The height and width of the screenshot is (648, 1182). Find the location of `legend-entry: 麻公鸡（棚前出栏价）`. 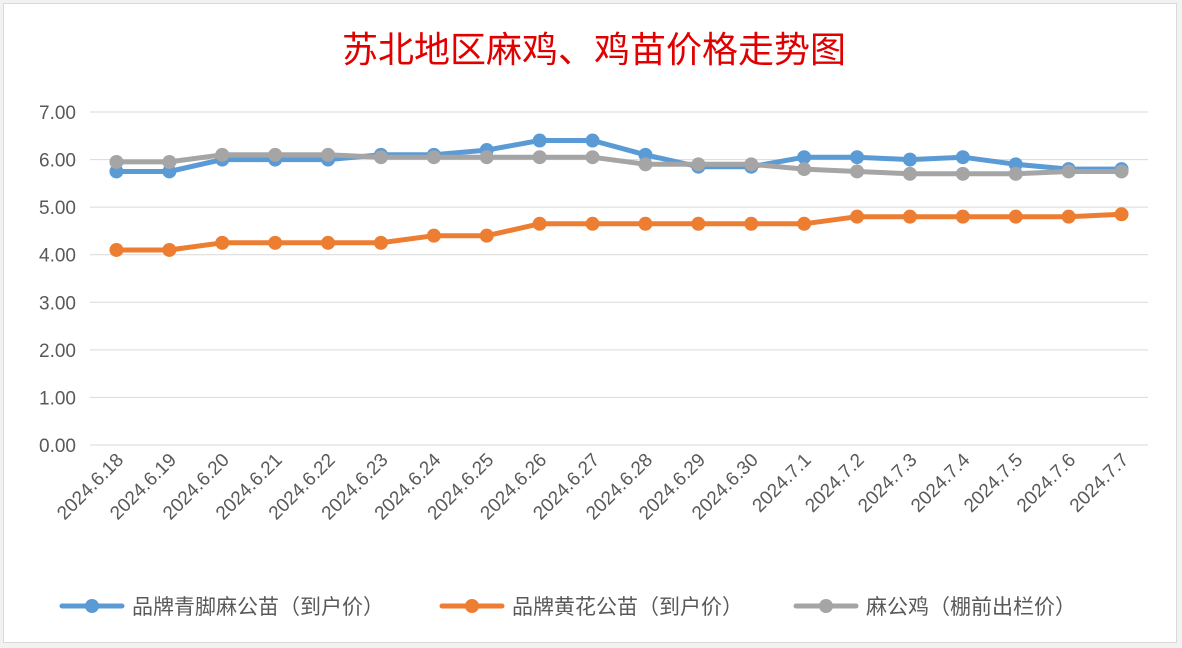

legend-entry: 麻公鸡（棚前出栏价） is located at coordinates (934, 607).